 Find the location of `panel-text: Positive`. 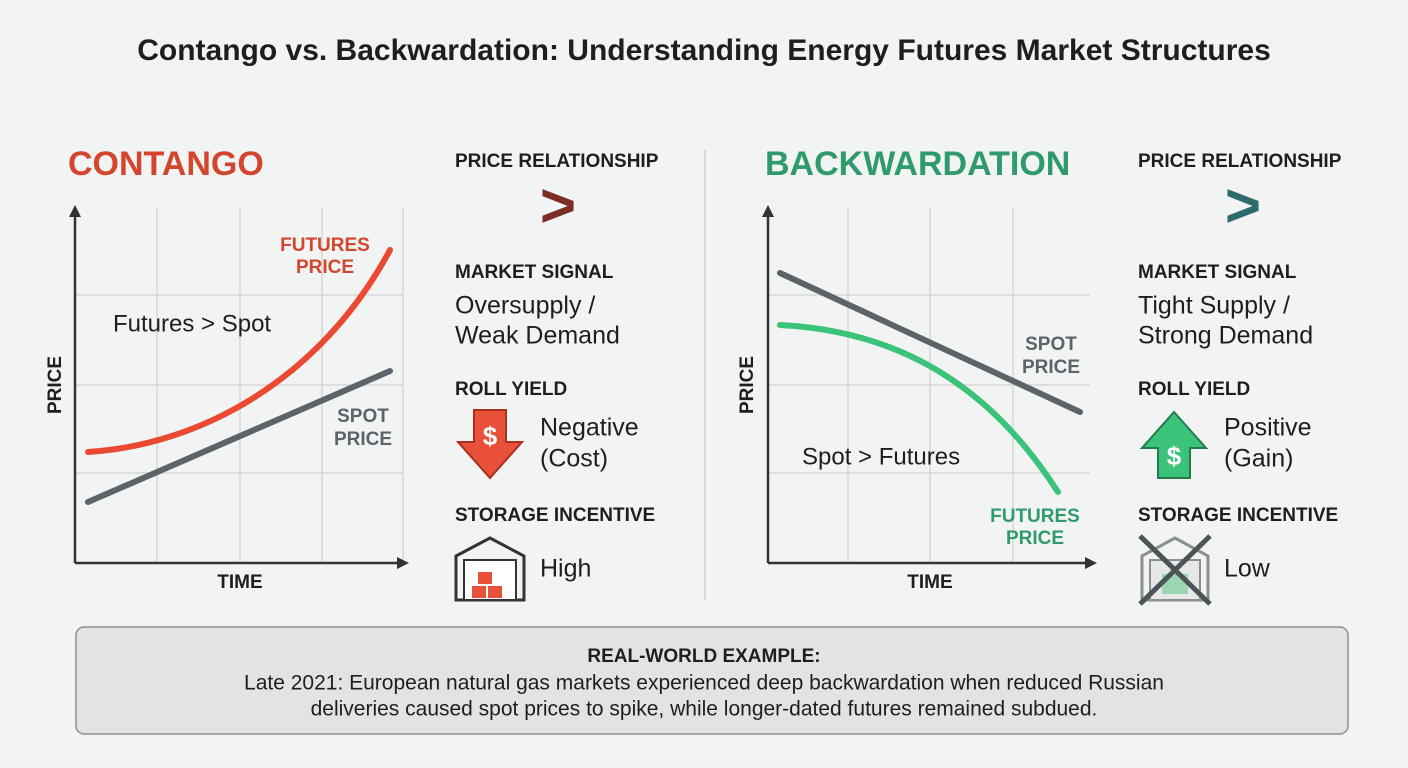

panel-text: Positive is located at coordinates (1268, 428).